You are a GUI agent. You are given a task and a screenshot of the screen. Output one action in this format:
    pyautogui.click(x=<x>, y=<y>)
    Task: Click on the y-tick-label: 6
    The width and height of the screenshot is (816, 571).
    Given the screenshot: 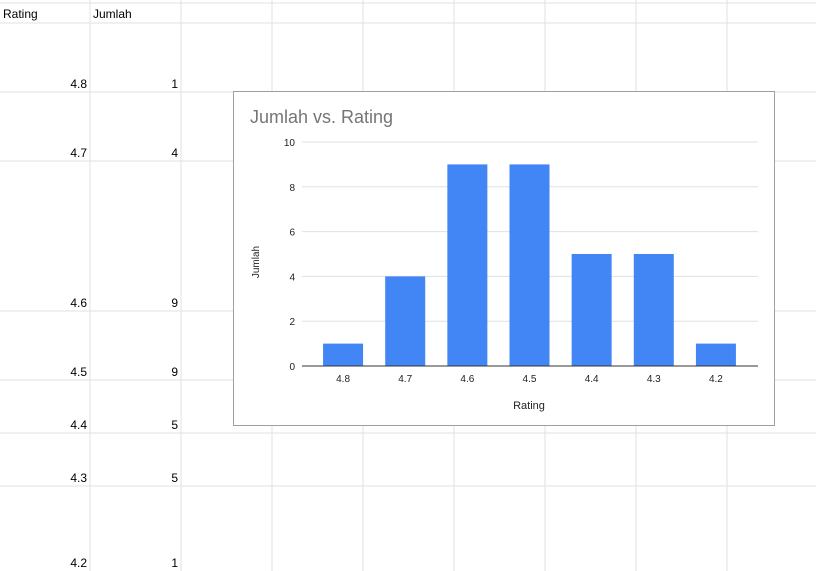 What is the action you would take?
    pyautogui.click(x=292, y=233)
    